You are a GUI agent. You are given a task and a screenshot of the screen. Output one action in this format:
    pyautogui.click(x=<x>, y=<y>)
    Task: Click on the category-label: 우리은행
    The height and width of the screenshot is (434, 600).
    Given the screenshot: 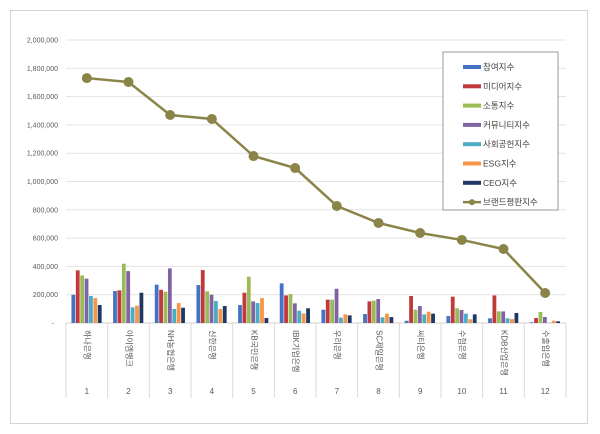 What is the action you would take?
    pyautogui.click(x=338, y=344)
    